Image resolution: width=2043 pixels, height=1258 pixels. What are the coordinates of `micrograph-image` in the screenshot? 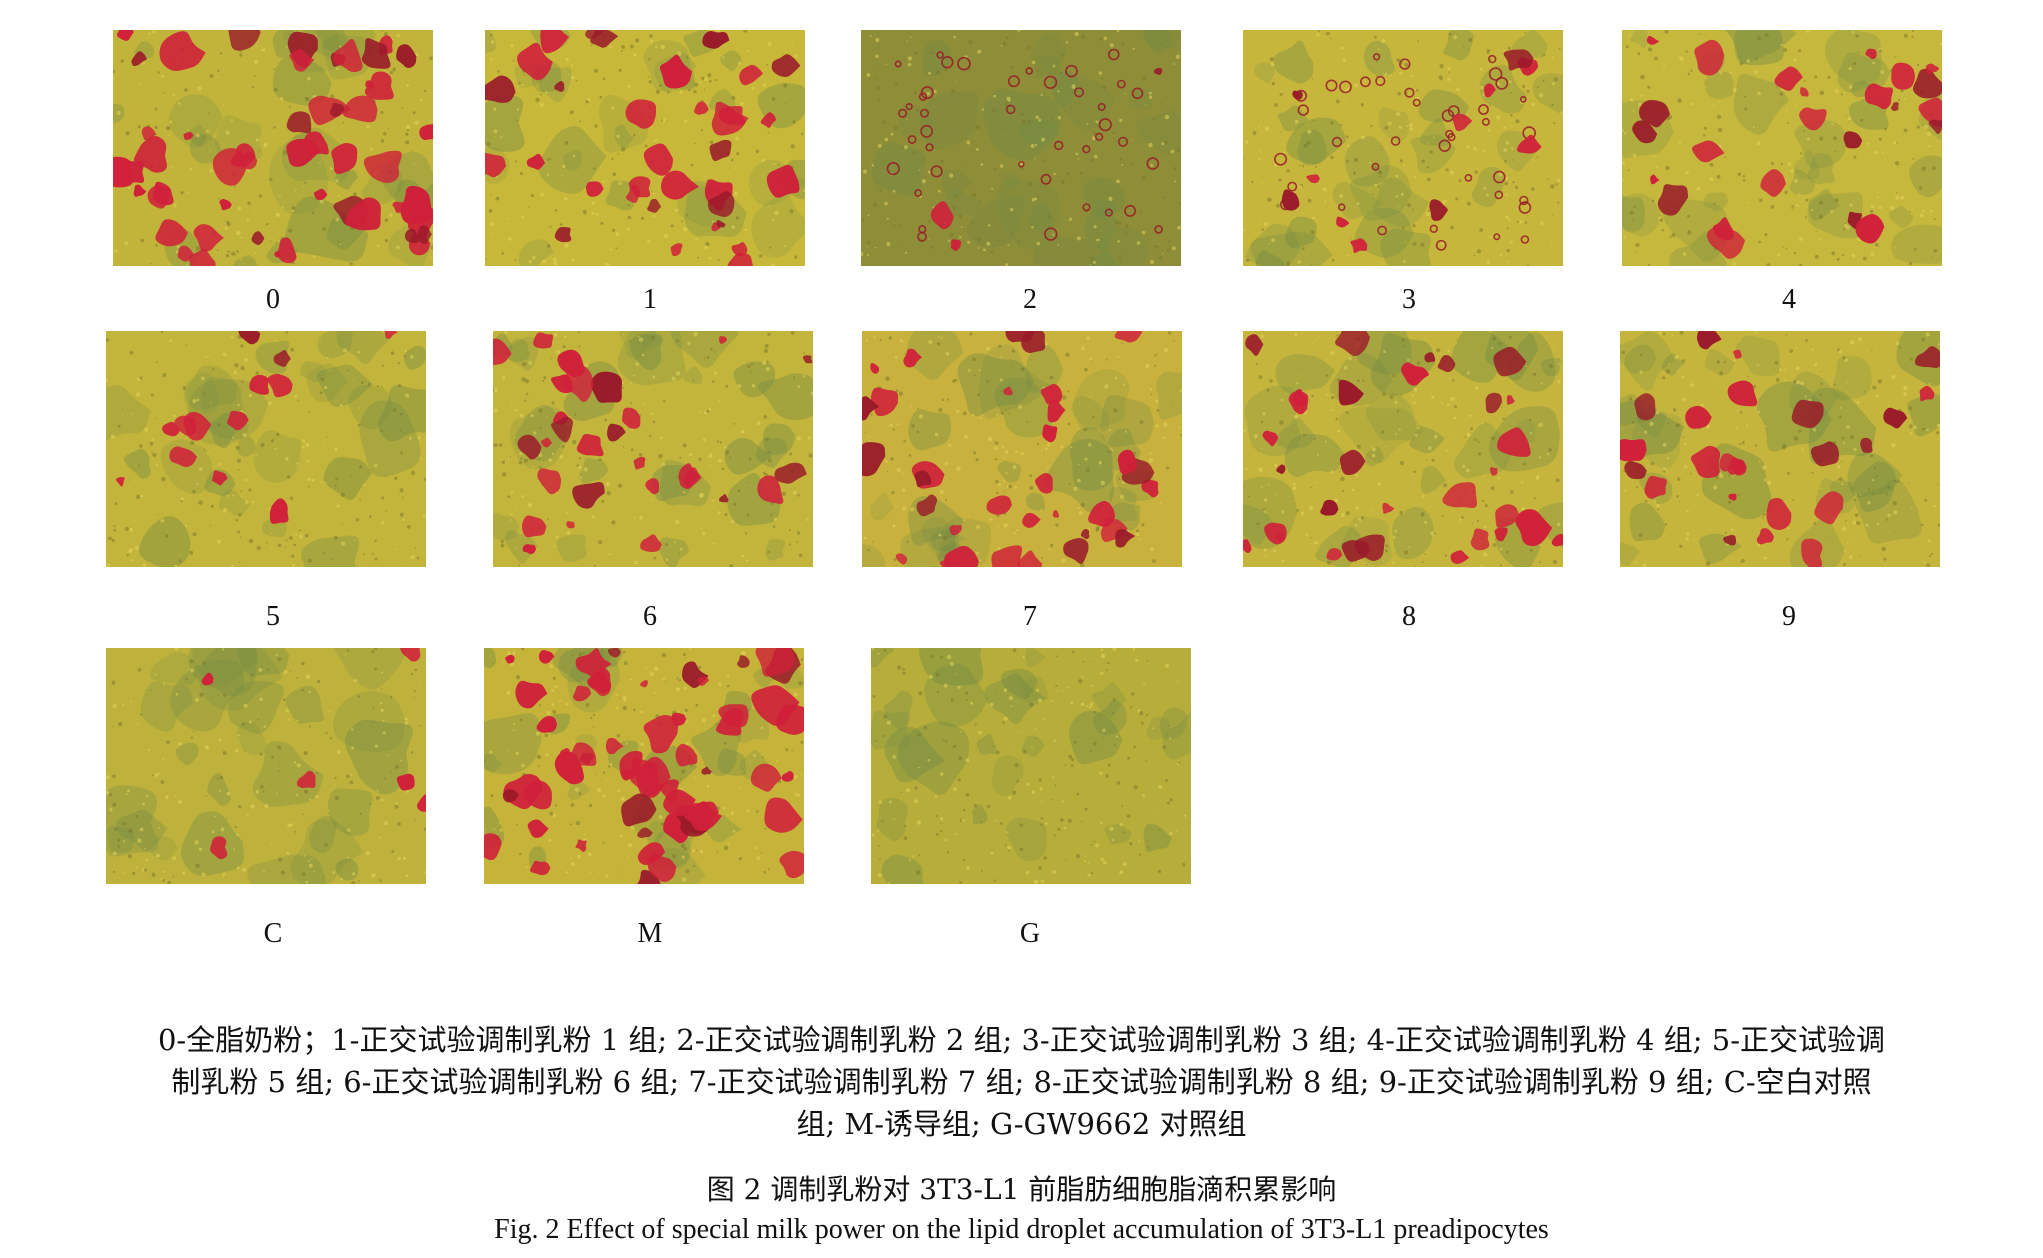 It's located at (266, 449).